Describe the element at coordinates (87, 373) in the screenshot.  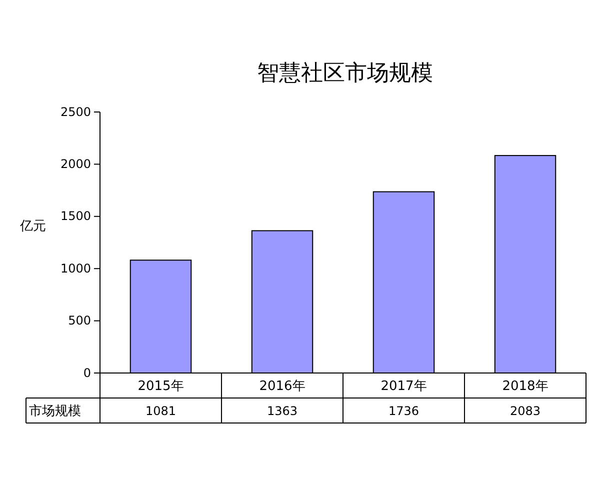
I see `y-tick-label: 0` at that location.